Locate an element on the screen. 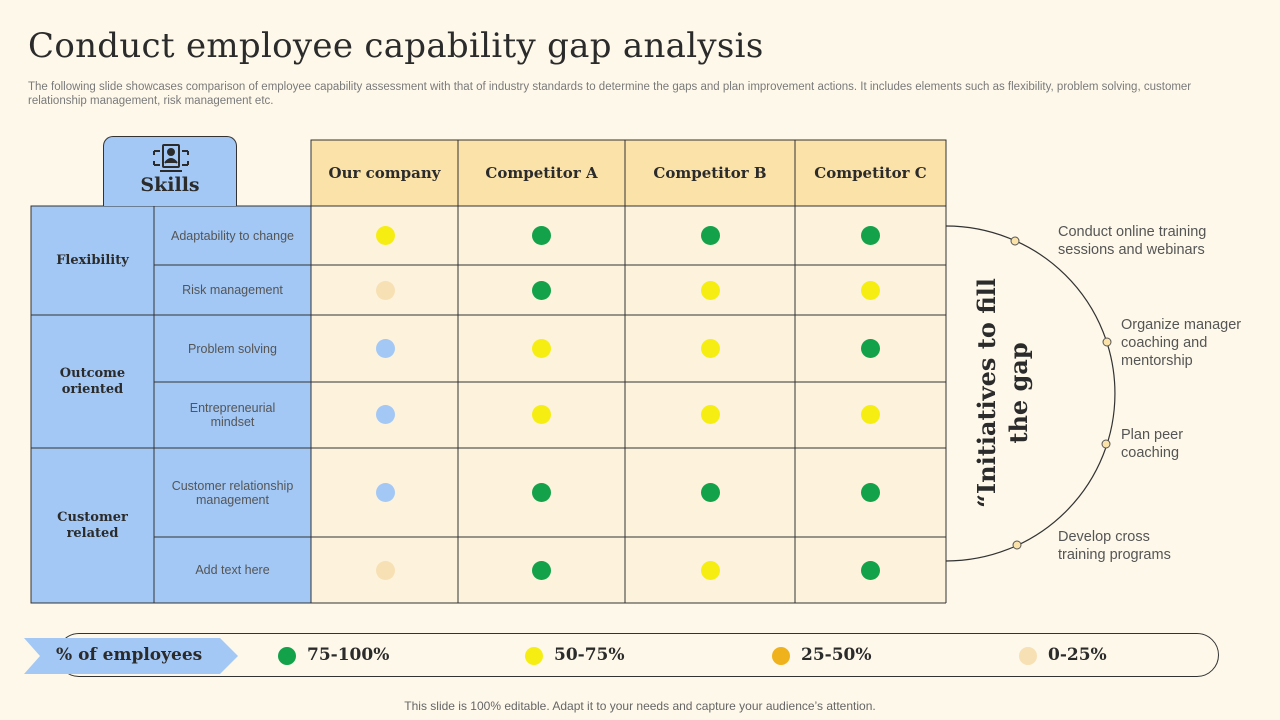 The width and height of the screenshot is (1280, 720). legend-label-75-100: 75-100% is located at coordinates (348, 655).